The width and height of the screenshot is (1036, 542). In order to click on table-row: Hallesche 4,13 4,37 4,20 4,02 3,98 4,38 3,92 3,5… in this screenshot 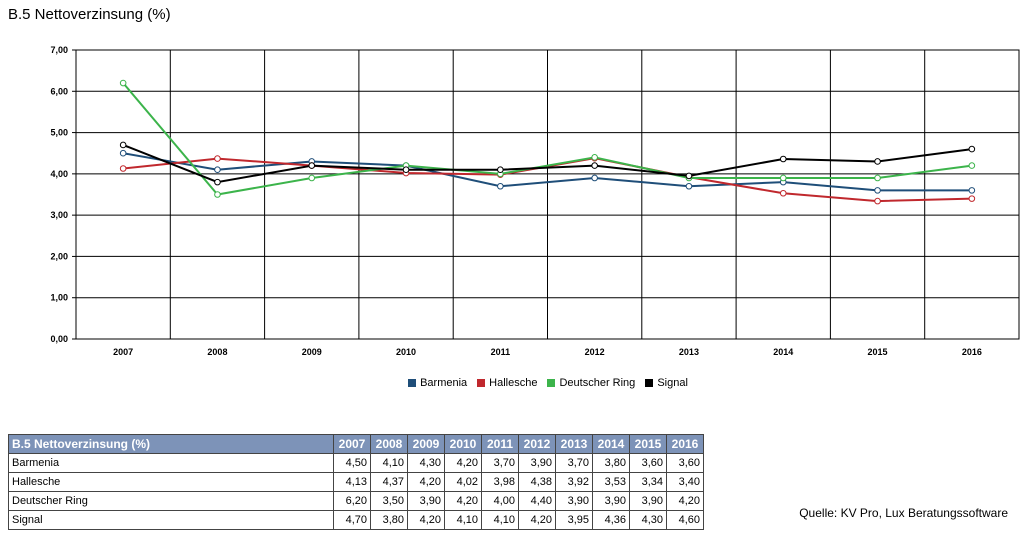, I will do `click(356, 482)`.